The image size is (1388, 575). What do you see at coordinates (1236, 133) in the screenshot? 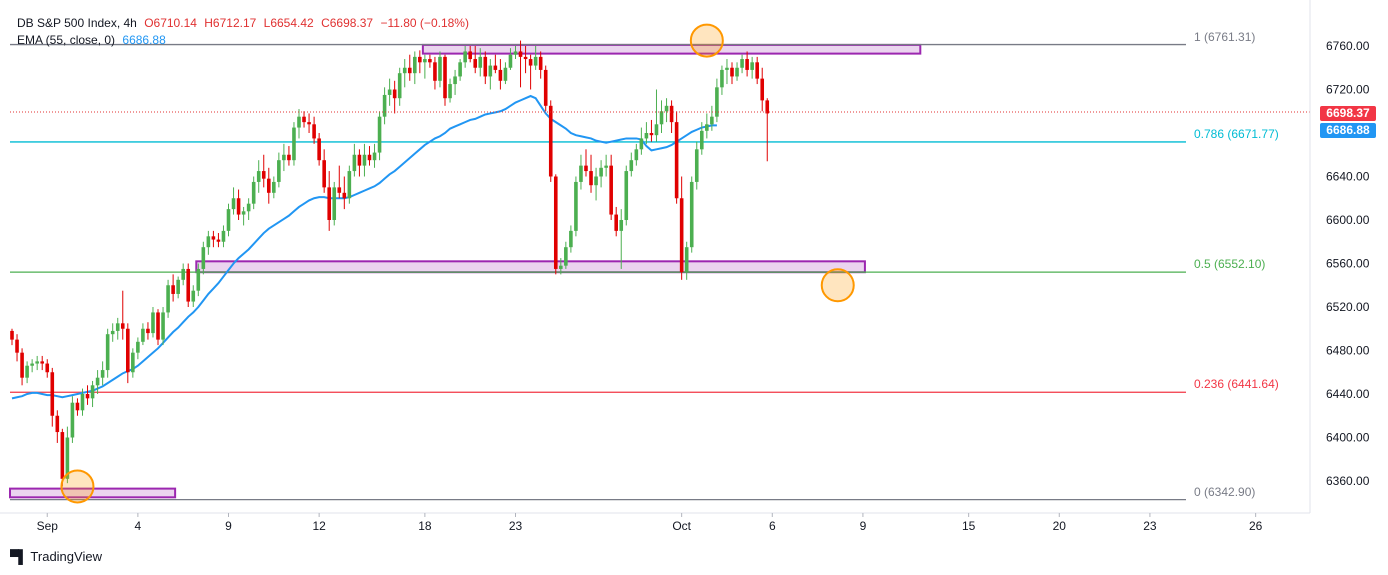
I see `fib-label: 0.786 (6671.77)` at bounding box center [1236, 133].